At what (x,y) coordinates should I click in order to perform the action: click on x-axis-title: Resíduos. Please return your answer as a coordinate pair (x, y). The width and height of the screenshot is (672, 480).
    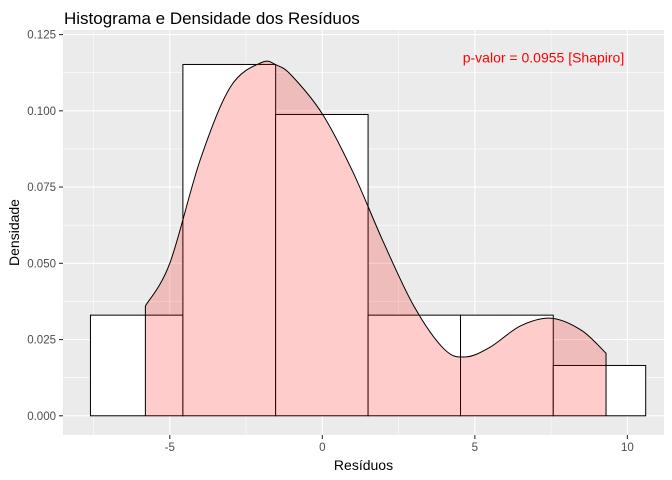
    Looking at the image, I should click on (363, 465).